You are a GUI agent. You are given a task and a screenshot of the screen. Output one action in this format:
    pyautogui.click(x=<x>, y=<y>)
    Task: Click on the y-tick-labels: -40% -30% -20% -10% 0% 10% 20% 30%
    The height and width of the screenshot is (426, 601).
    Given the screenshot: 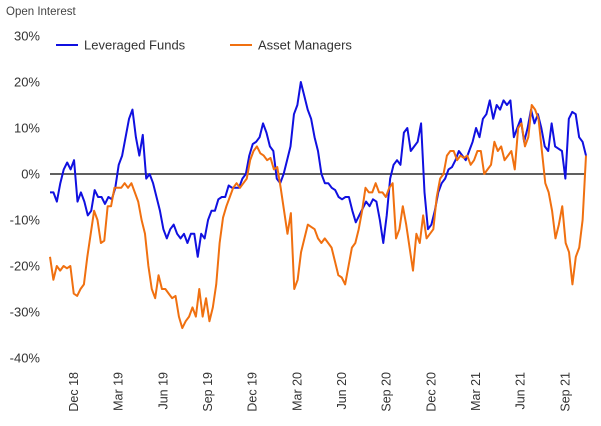 What is the action you would take?
    pyautogui.click(x=25, y=197)
    